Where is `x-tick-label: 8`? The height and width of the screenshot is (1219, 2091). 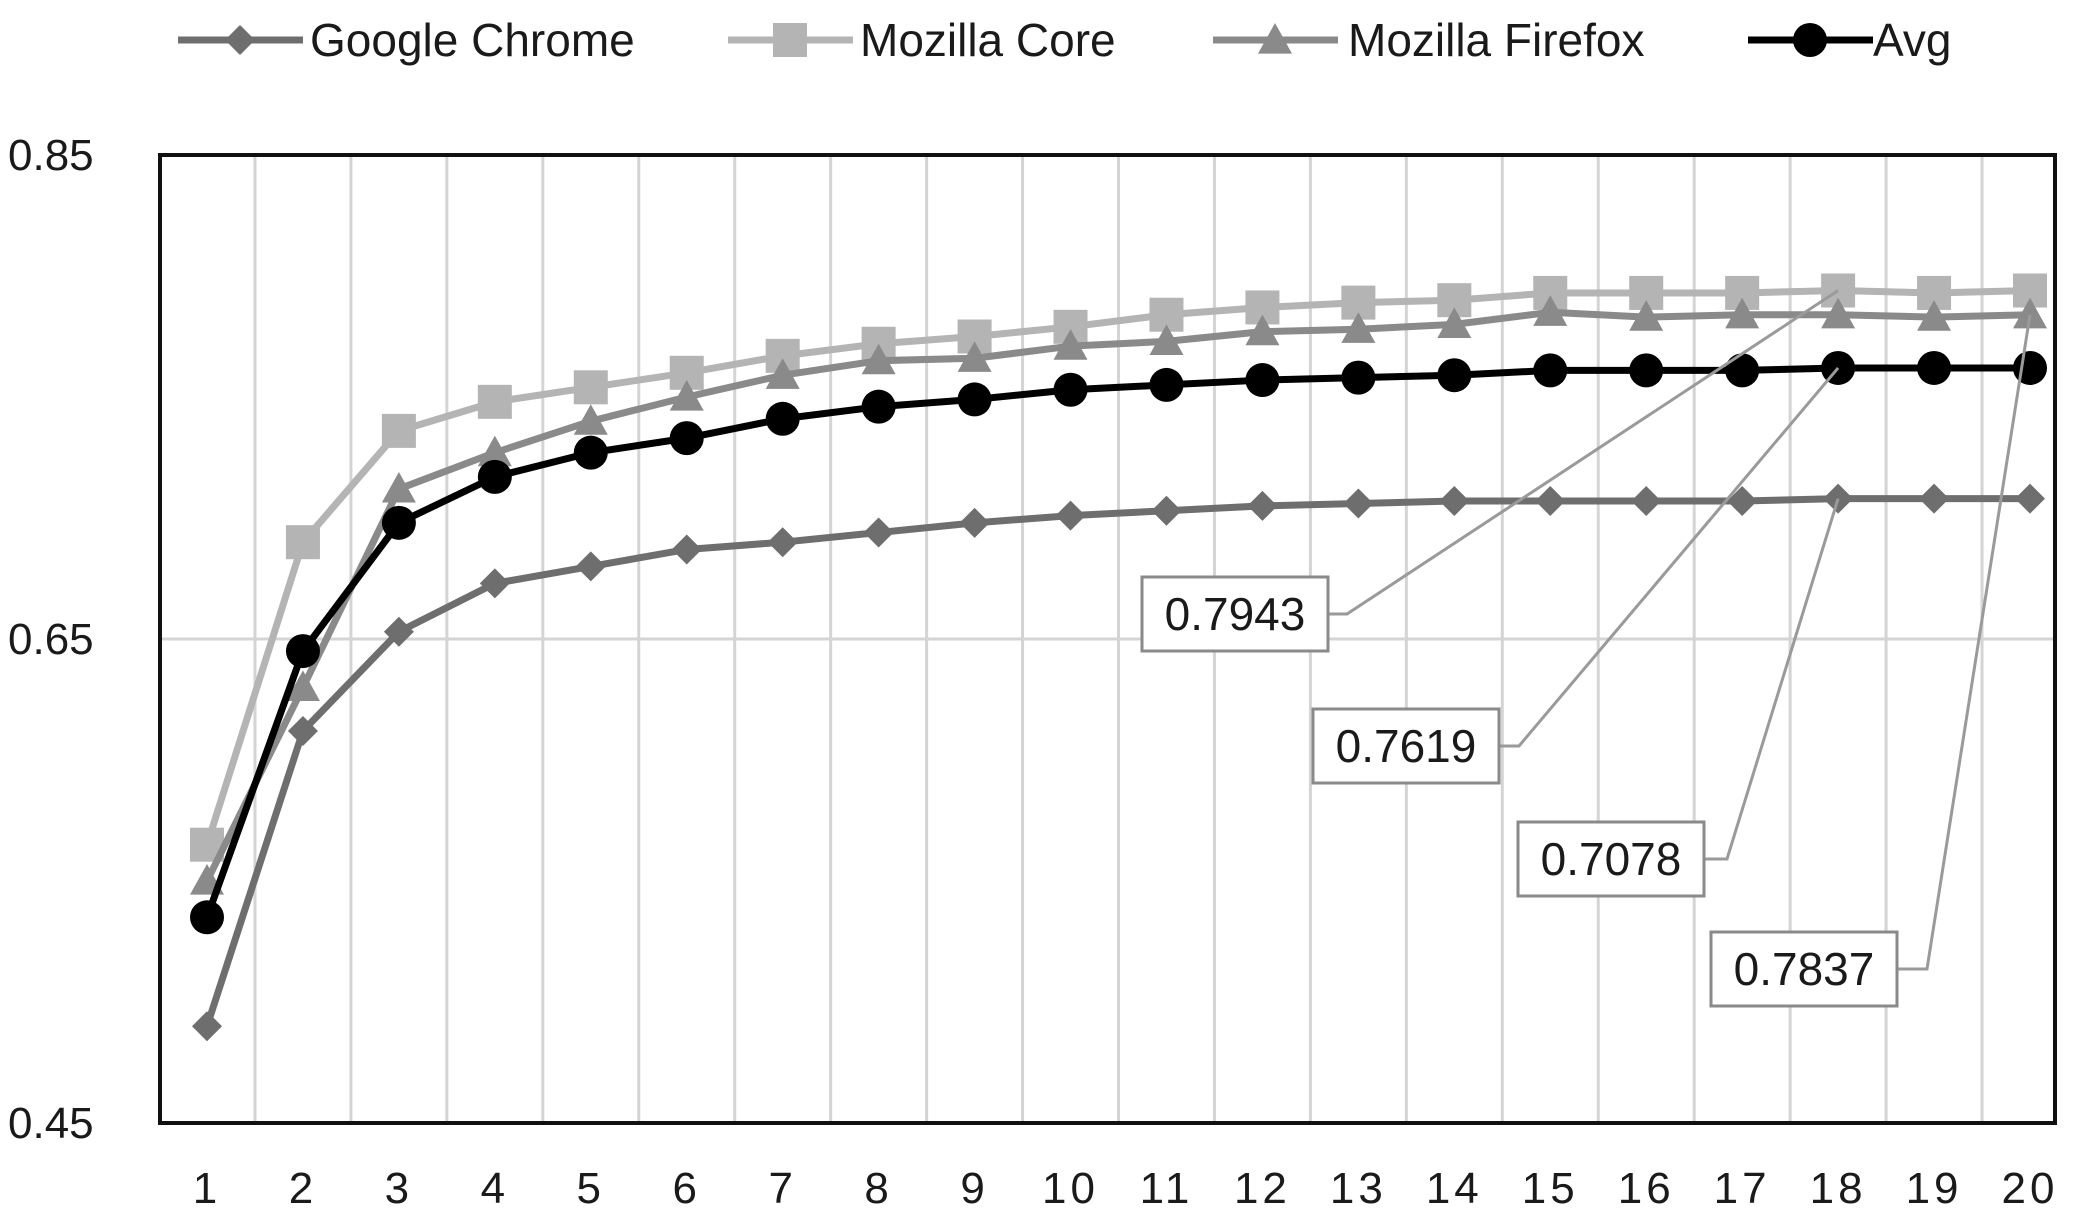 x-tick-label: 8 is located at coordinates (878, 1188).